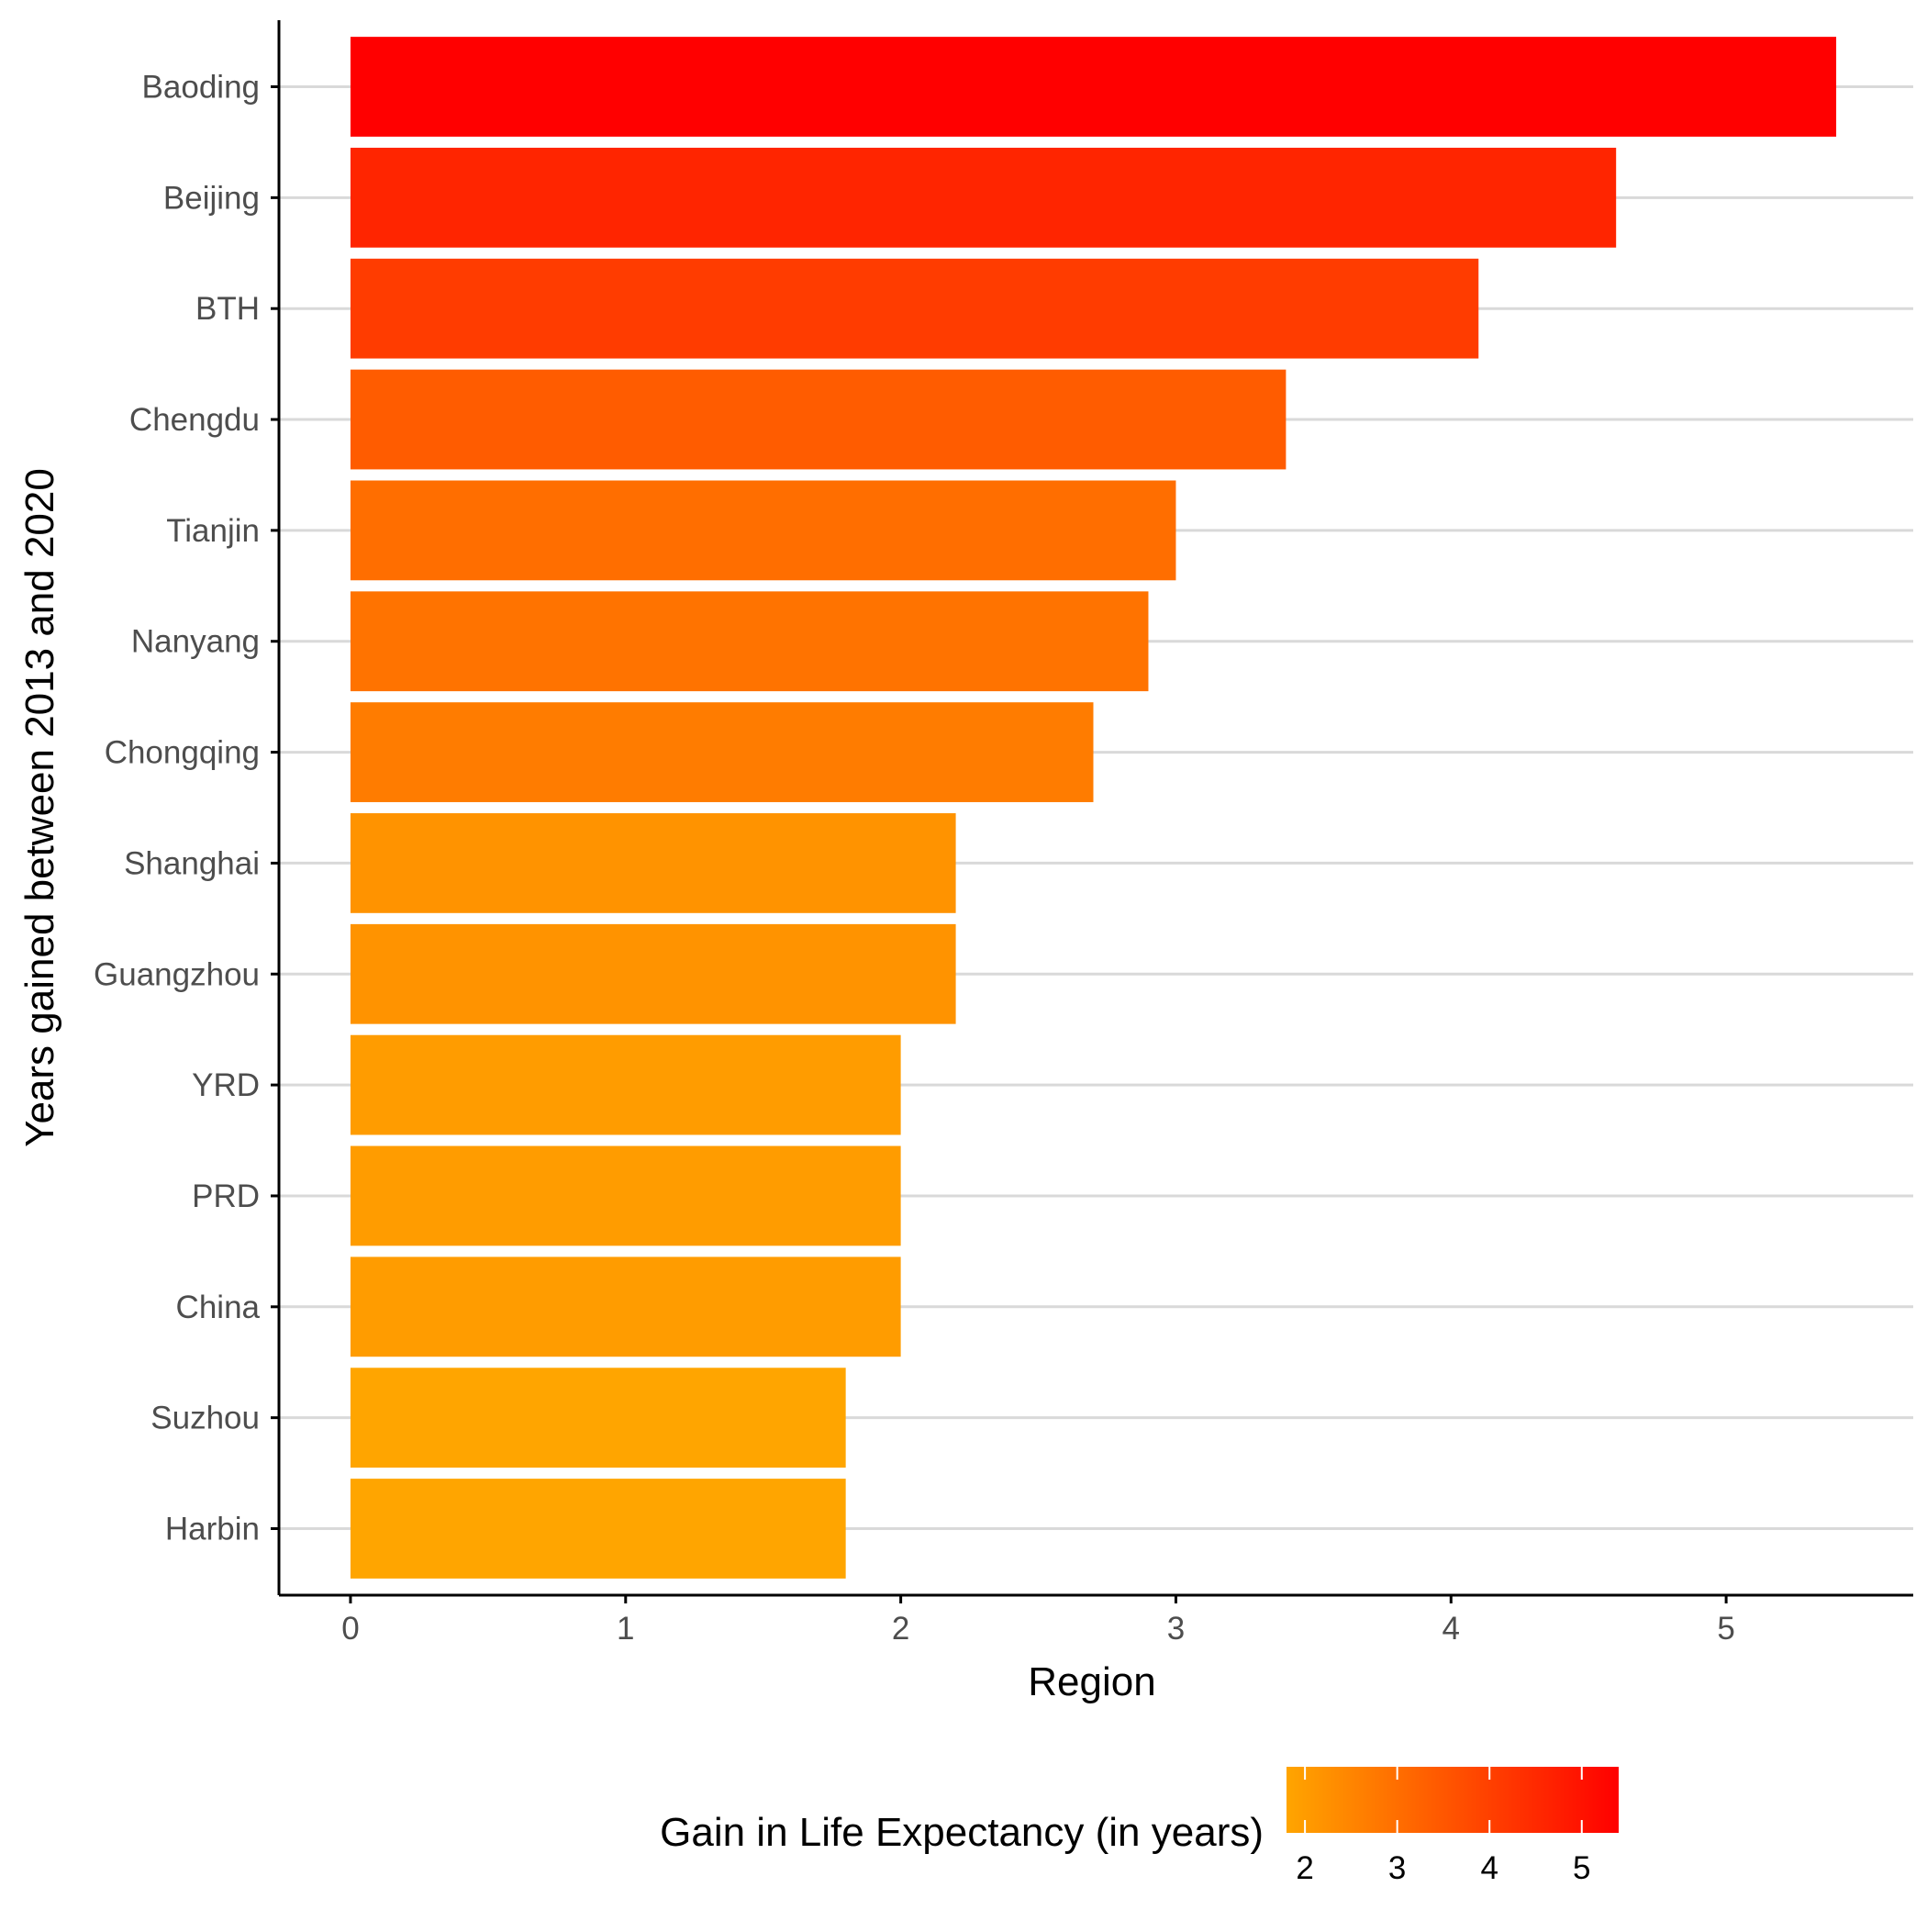 The width and height of the screenshot is (1927, 1932). I want to click on y-axis-title: Years gained between 2013 and 2020, so click(39, 807).